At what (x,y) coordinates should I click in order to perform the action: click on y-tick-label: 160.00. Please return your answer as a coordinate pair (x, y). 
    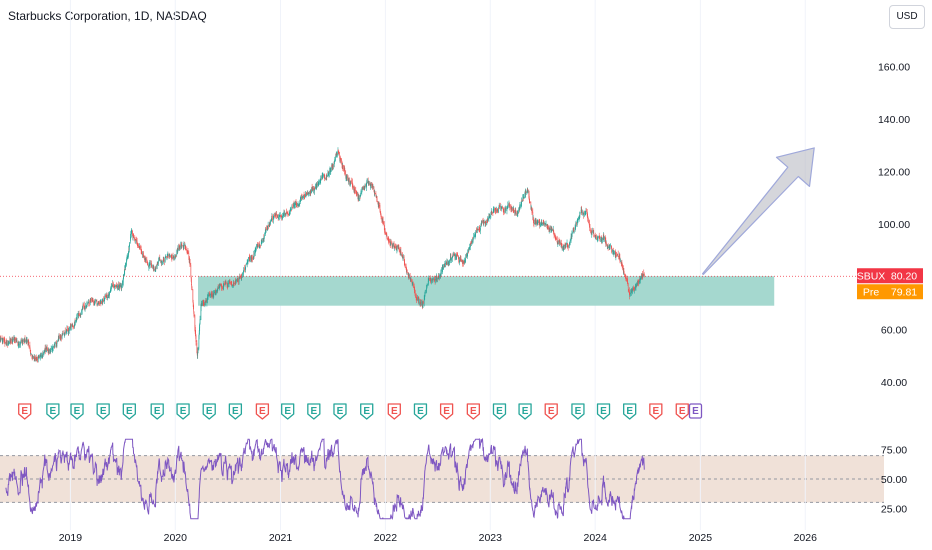
    Looking at the image, I should click on (894, 67).